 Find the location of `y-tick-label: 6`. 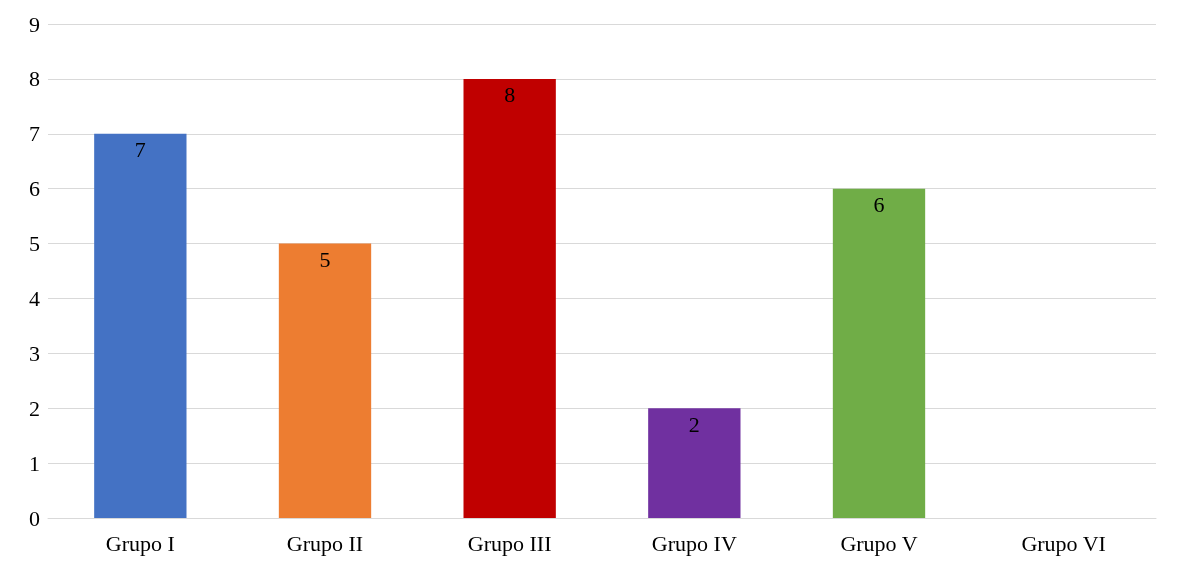

y-tick-label: 6 is located at coordinates (34, 189).